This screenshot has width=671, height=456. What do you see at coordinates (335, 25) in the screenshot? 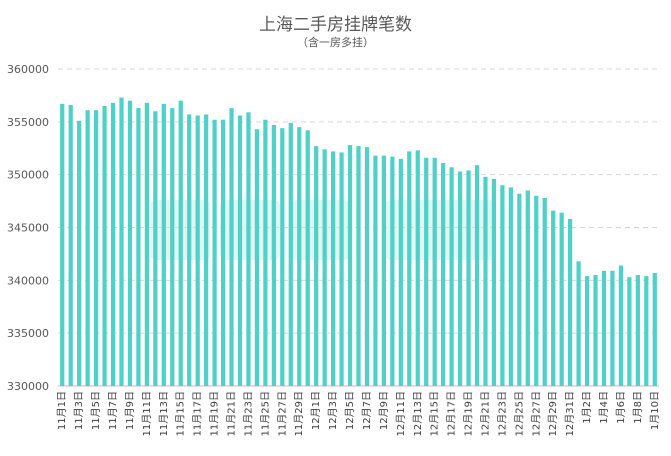
I see `chart-title: 上海二手房挂牌笔数` at bounding box center [335, 25].